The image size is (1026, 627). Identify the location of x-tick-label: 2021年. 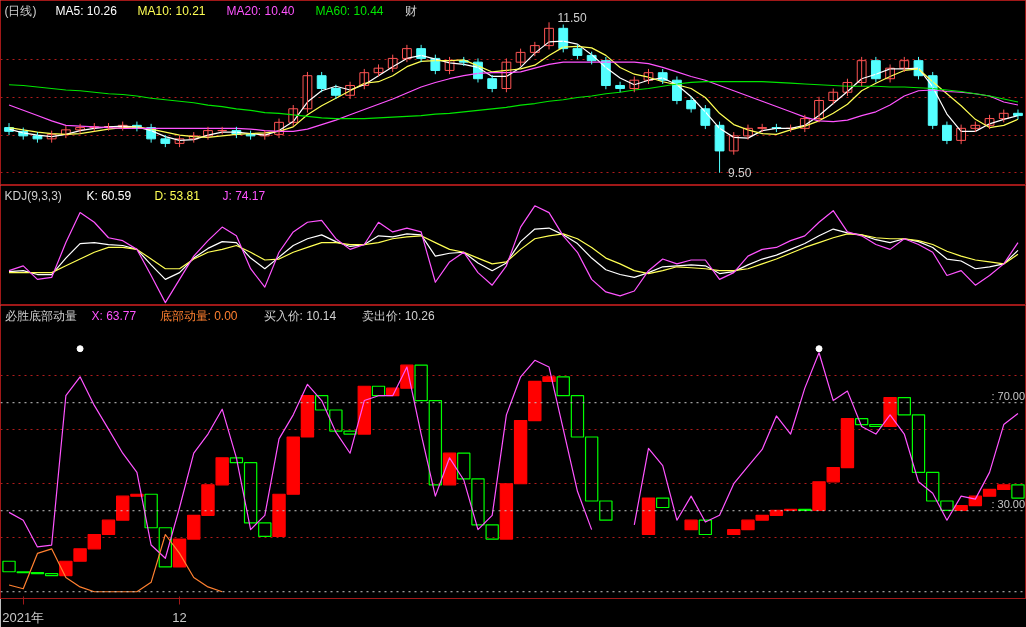
(23, 617).